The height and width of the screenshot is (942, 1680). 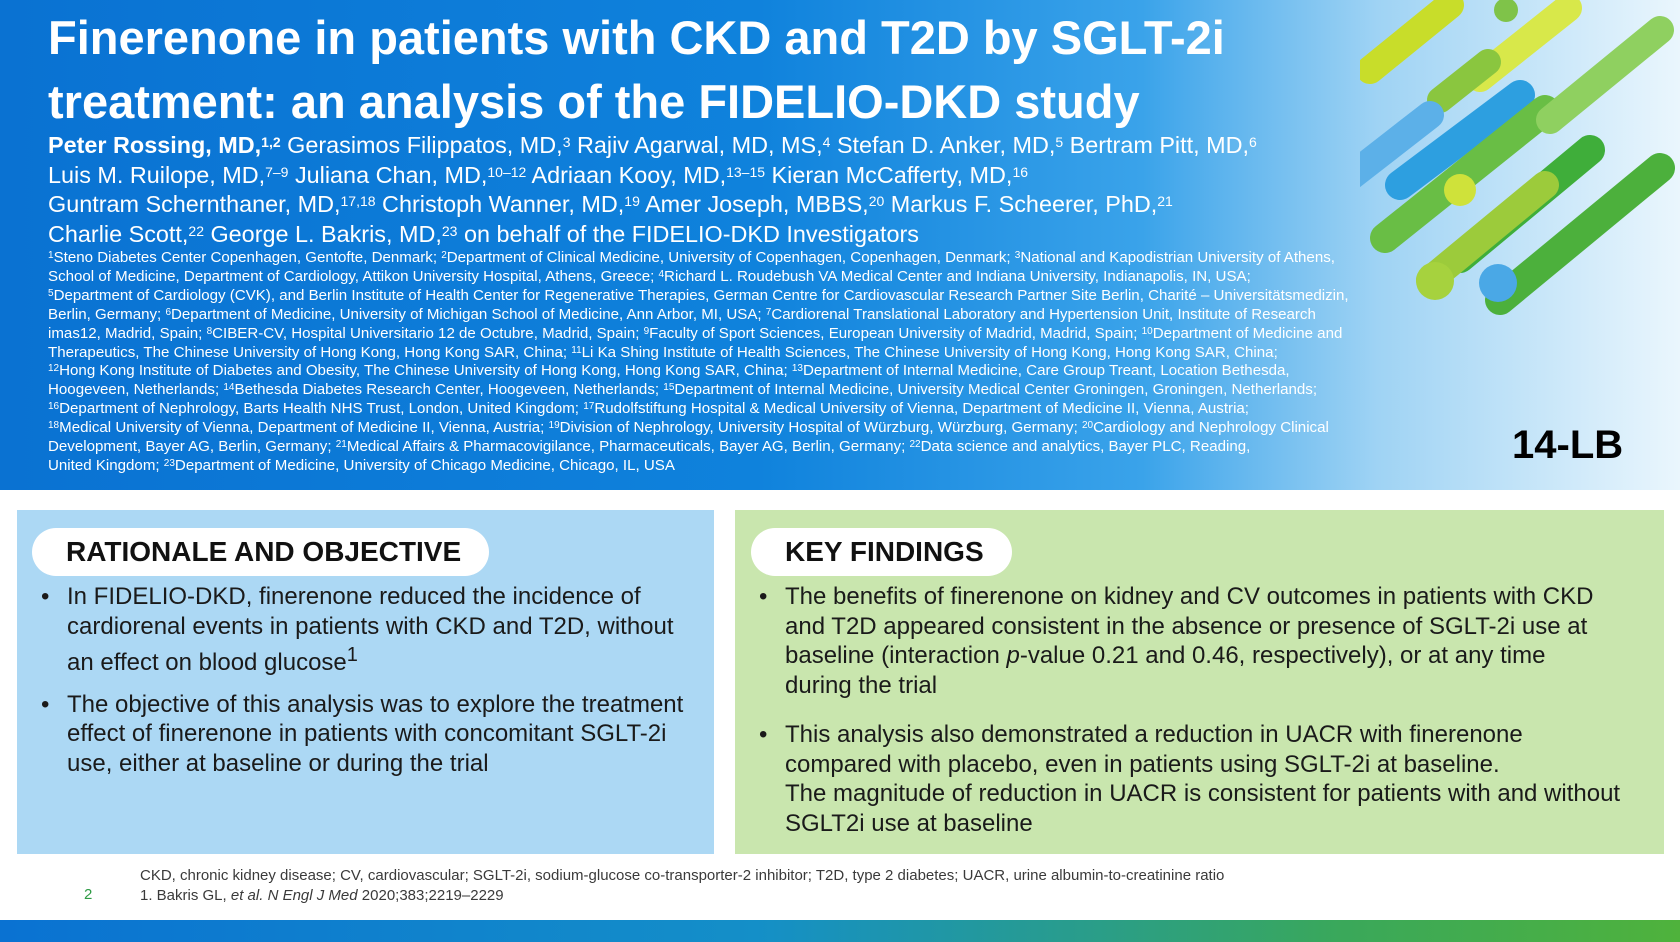 What do you see at coordinates (155, 145) in the screenshot?
I see `text-run: Peter Rossing, MD,` at bounding box center [155, 145].